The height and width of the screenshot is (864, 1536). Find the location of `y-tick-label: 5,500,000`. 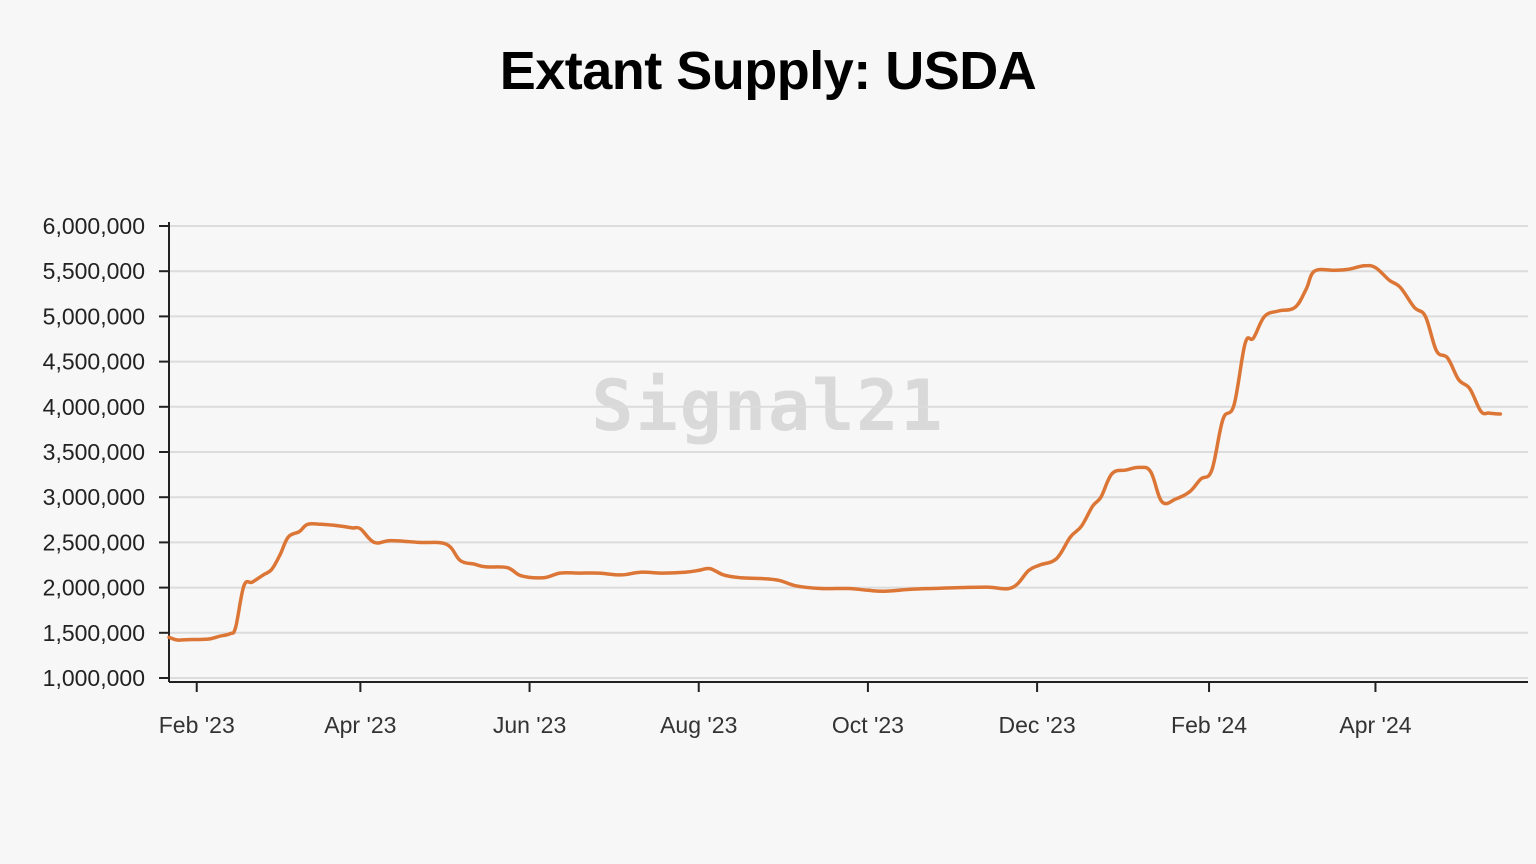

y-tick-label: 5,500,000 is located at coordinates (94, 271).